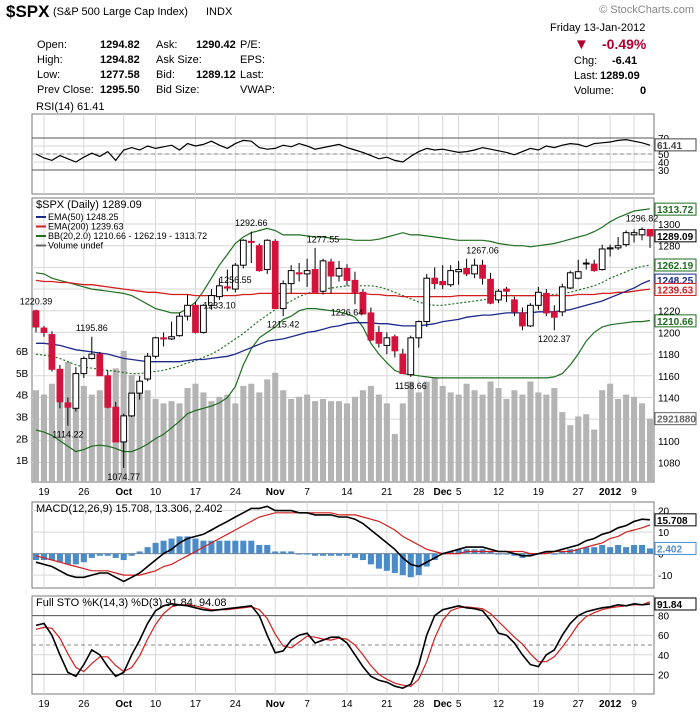 Image resolution: width=700 pixels, height=712 pixels. Describe the element at coordinates (442, 704) in the screenshot. I see `sto-xlabel-11: Dec` at that location.